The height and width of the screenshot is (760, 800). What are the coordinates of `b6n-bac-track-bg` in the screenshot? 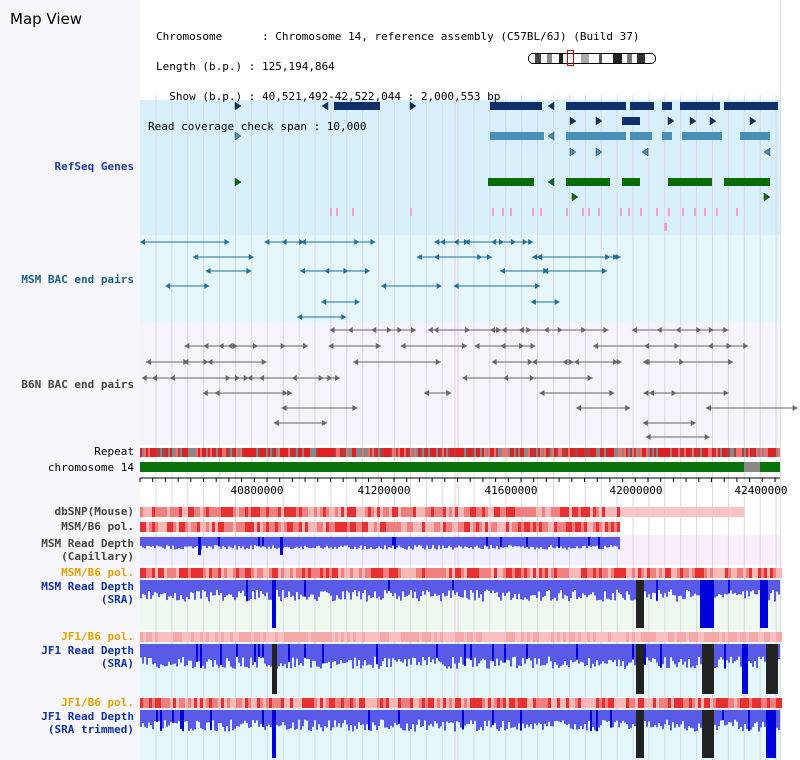 It's located at (460, 384).